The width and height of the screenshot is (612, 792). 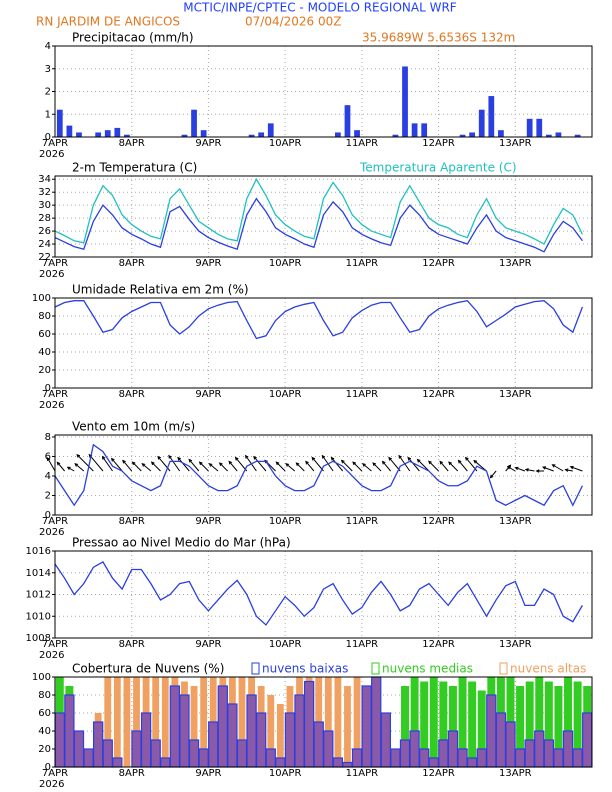 What do you see at coordinates (55, 263) in the screenshot?
I see `x-tick-label: 7APR` at bounding box center [55, 263].